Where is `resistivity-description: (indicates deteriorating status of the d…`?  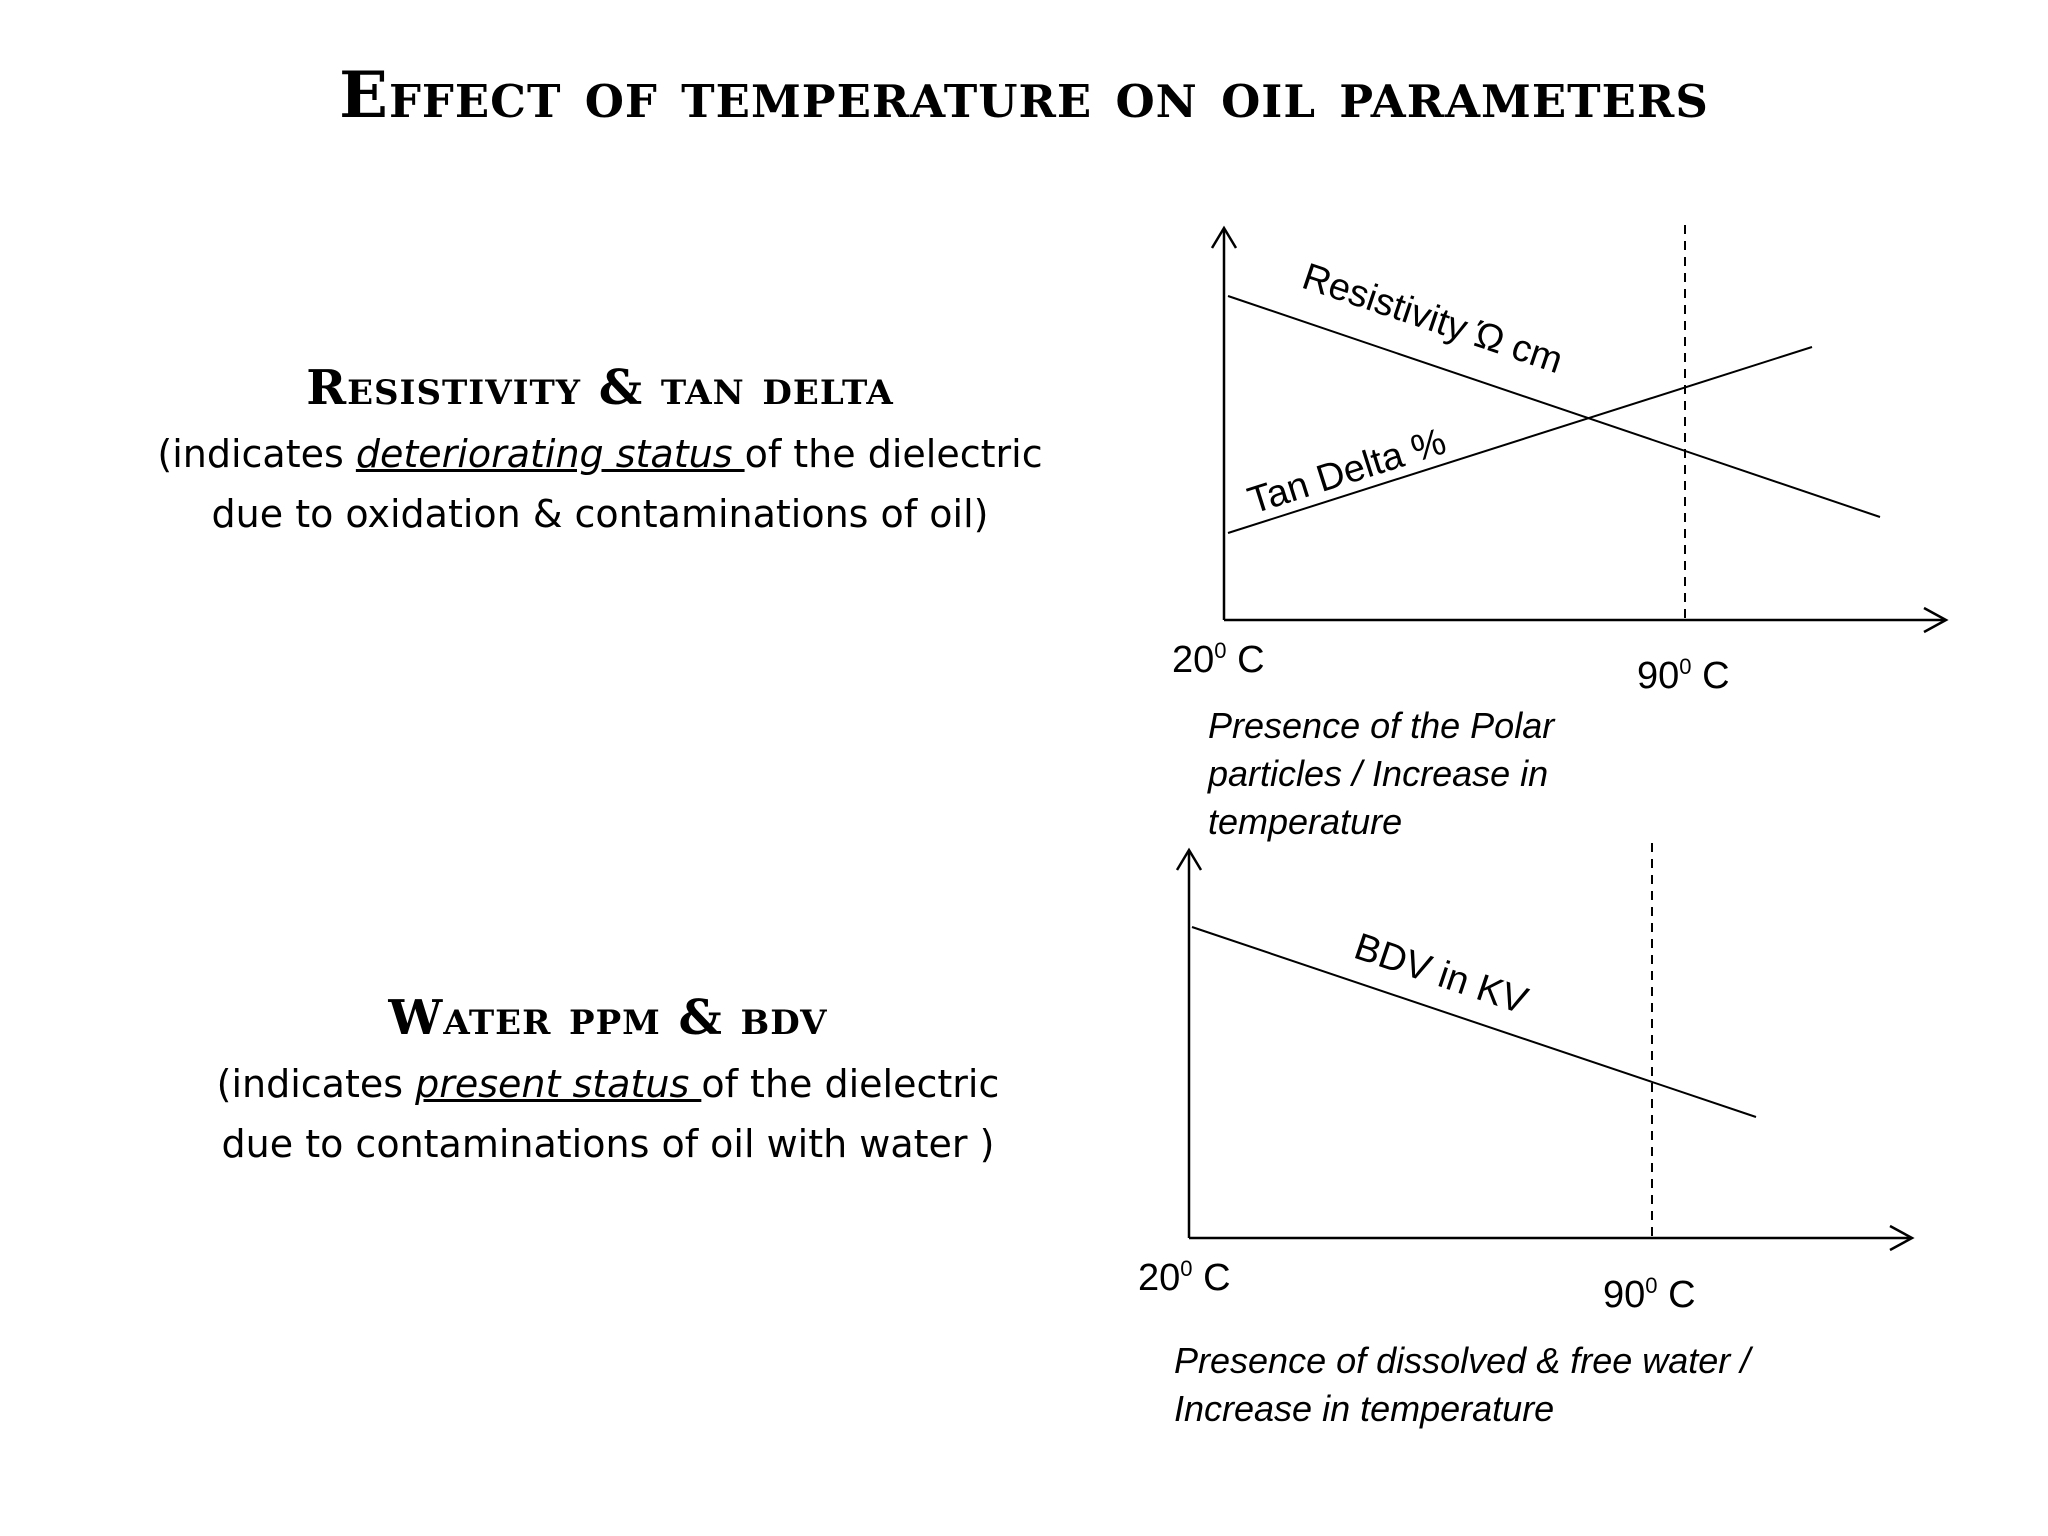
resistivity-description: (indicates deteriorating status of the d… is located at coordinates (600, 484).